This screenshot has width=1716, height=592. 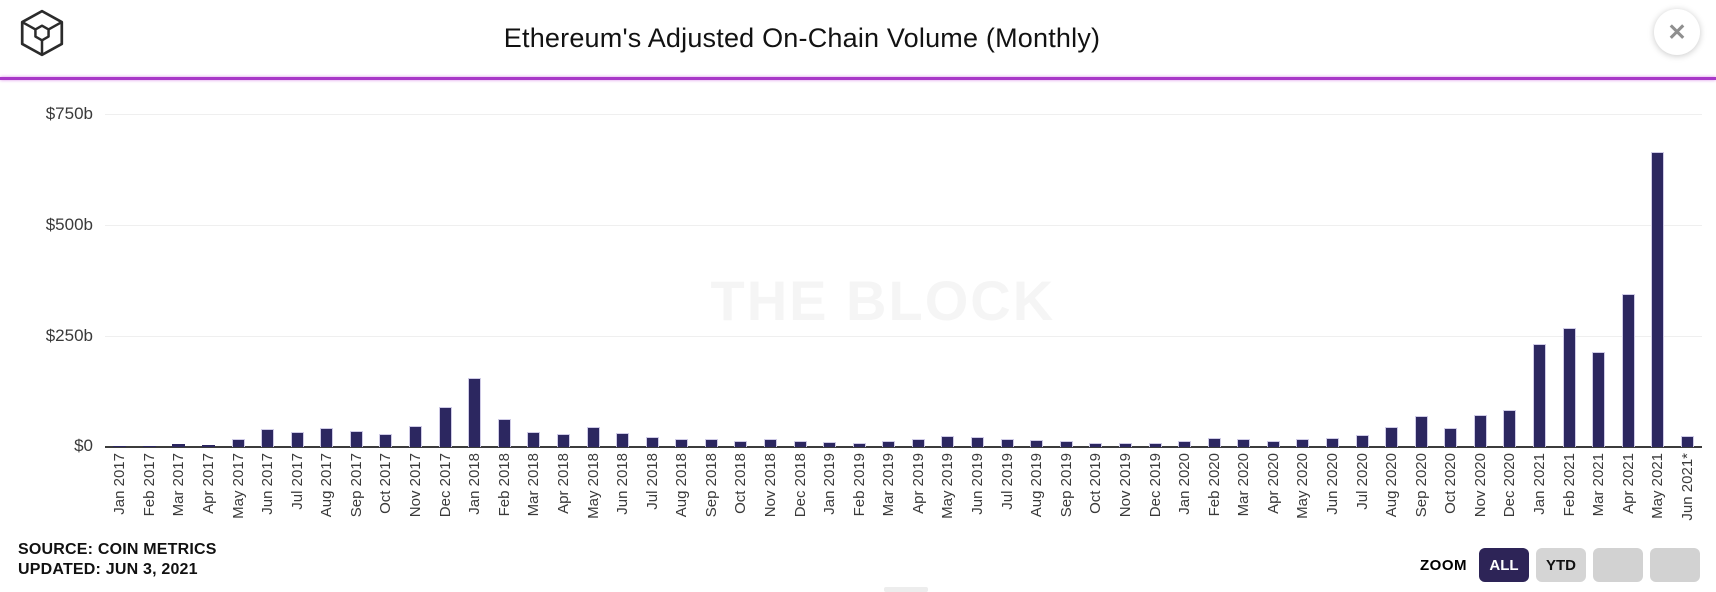 I want to click on x-label-slot: Jan 2020, so click(x=1185, y=498).